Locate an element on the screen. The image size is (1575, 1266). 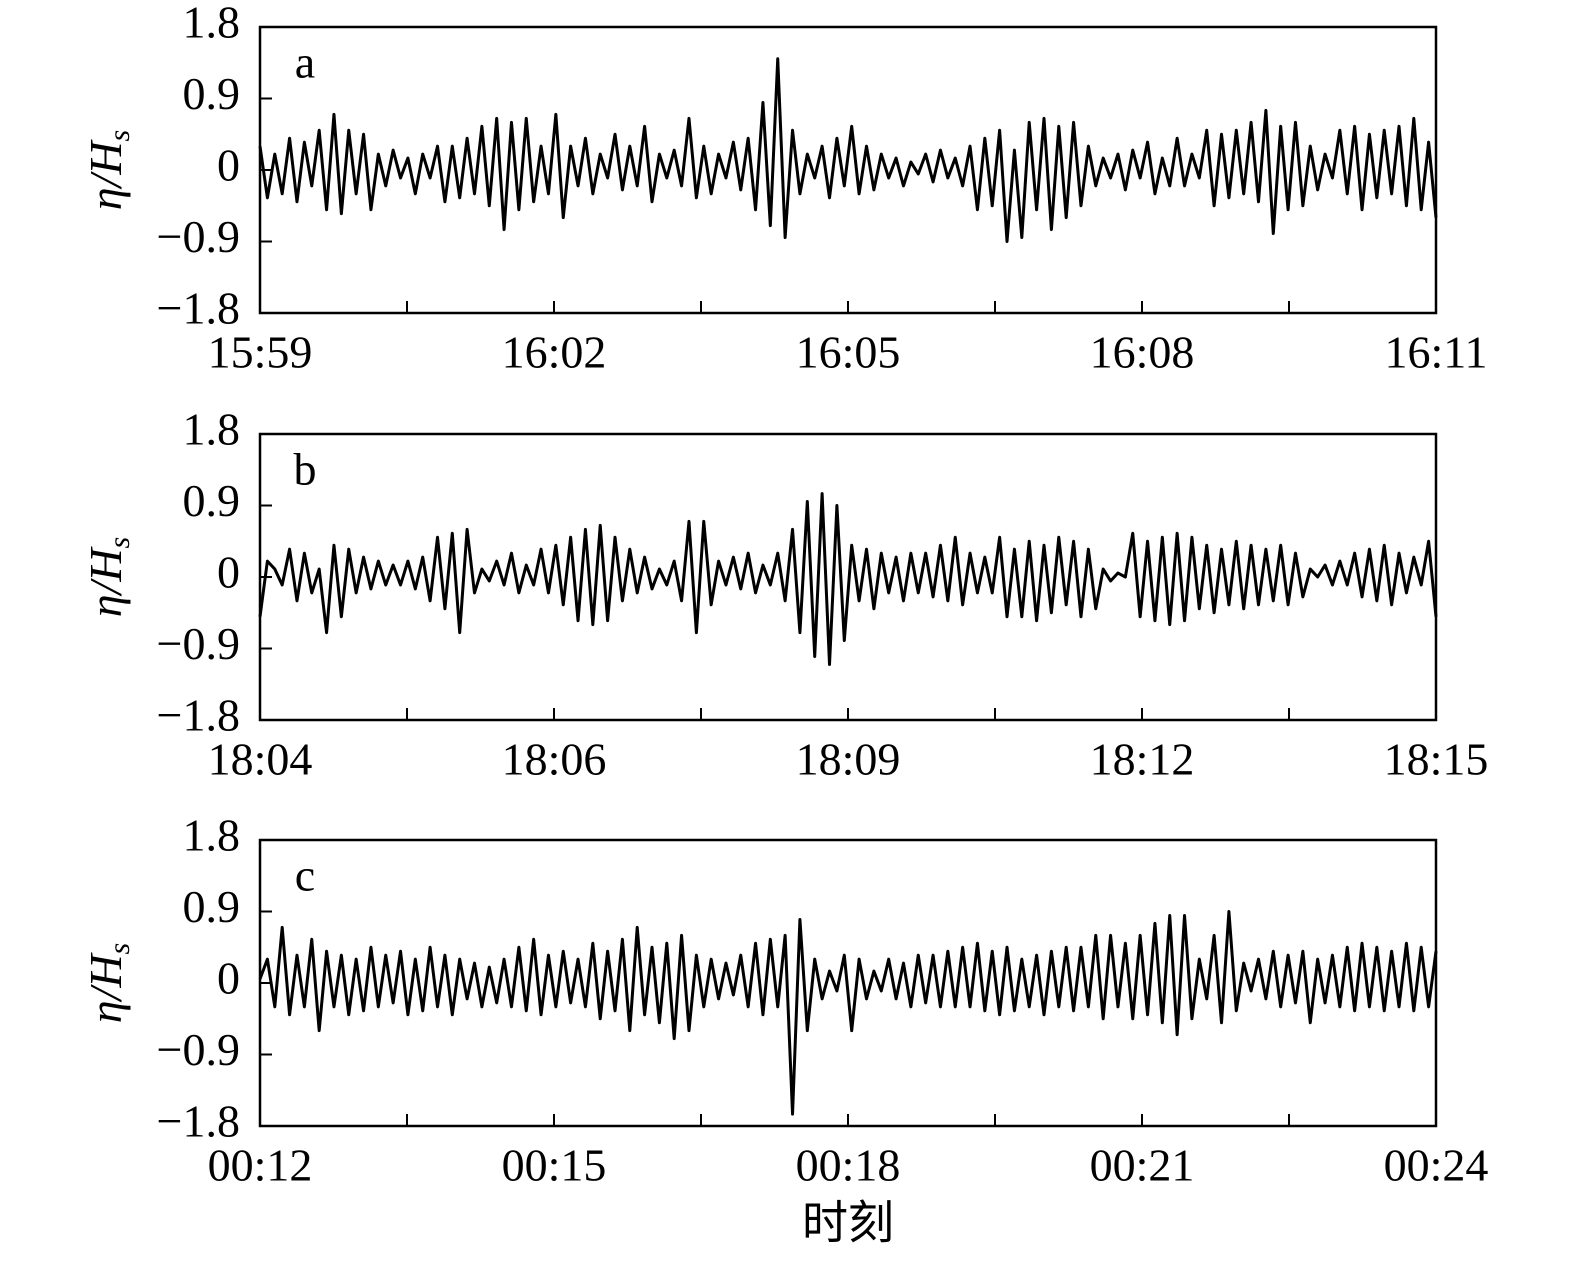
x-tick-label: 18:12 is located at coordinates (1142, 759).